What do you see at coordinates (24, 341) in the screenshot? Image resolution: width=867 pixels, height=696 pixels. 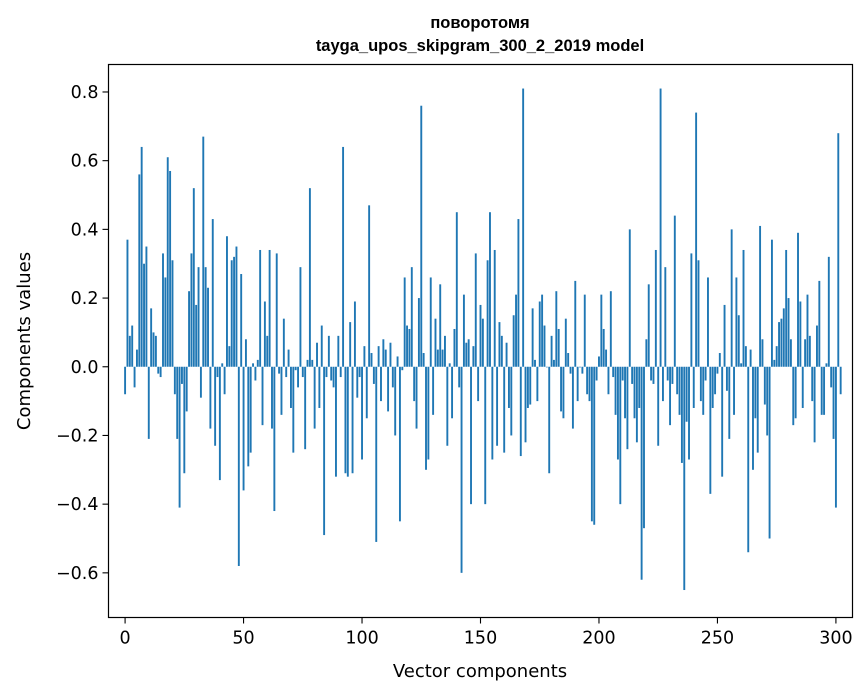 I see `y-axis-label: Components values` at bounding box center [24, 341].